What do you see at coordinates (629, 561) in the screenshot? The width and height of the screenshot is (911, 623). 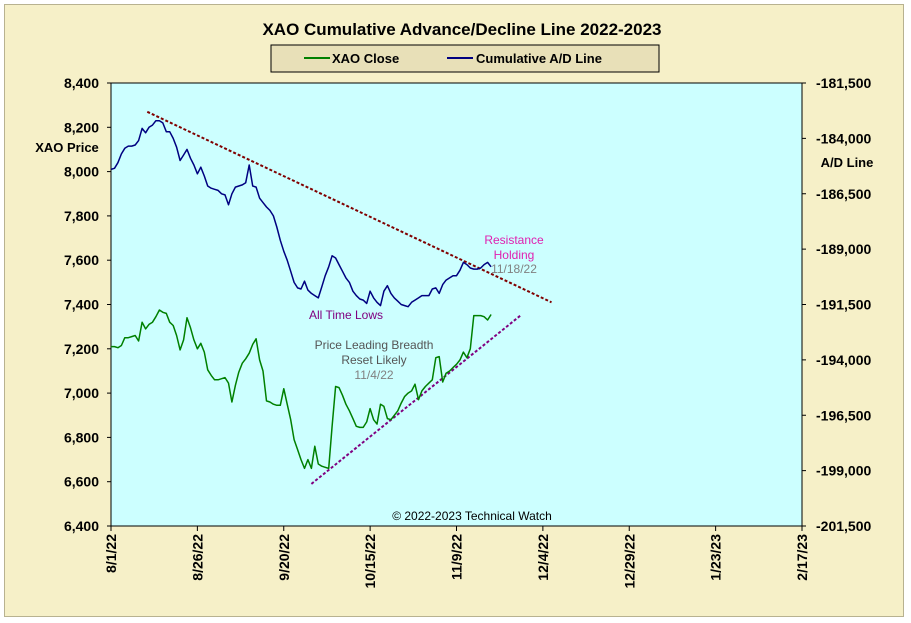 I see `x-tick-label: 12/29/22` at bounding box center [629, 561].